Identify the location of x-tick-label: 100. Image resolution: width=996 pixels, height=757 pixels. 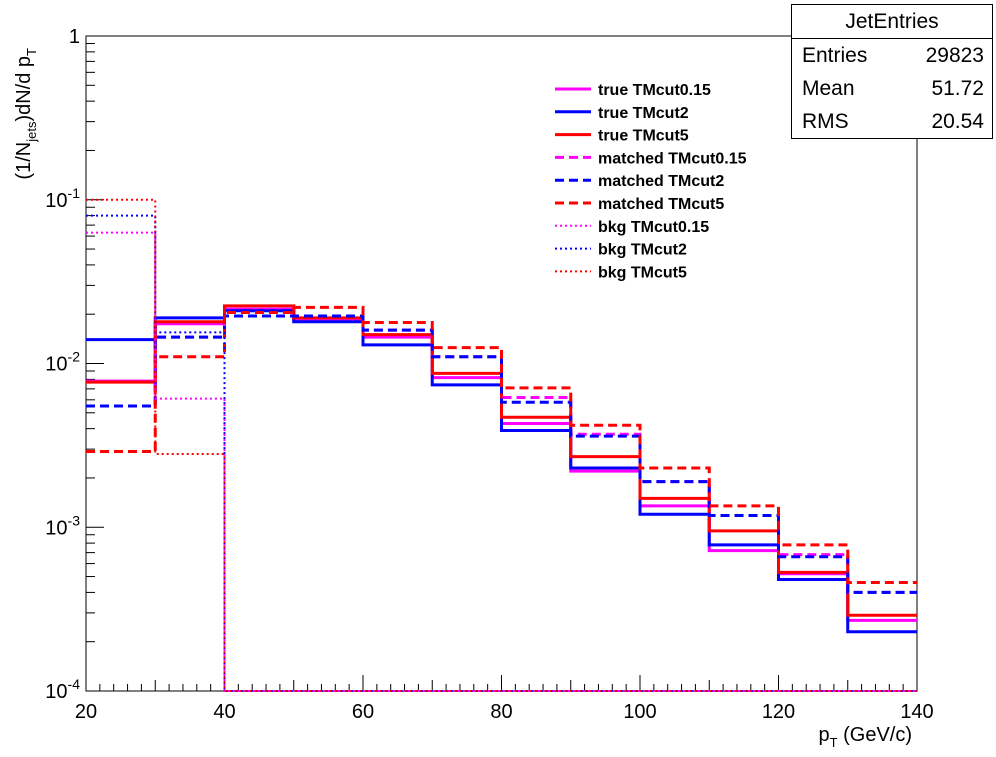
(639, 712).